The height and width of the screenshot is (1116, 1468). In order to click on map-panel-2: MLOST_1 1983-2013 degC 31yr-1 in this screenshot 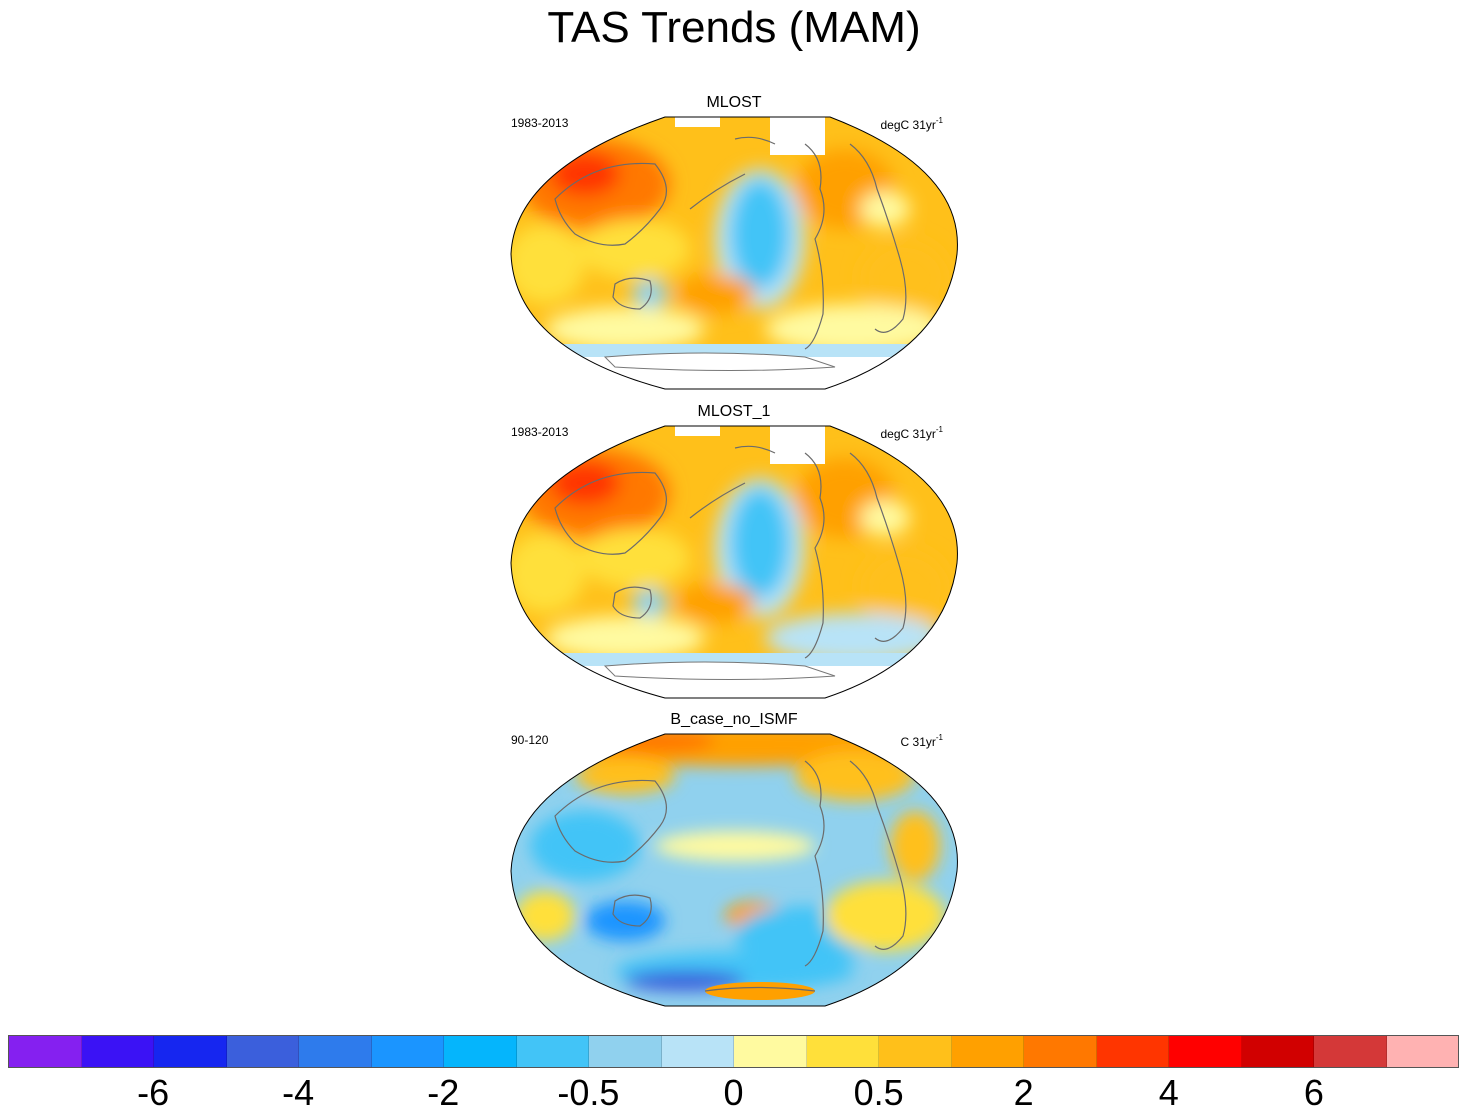, I will do `click(735, 555)`.